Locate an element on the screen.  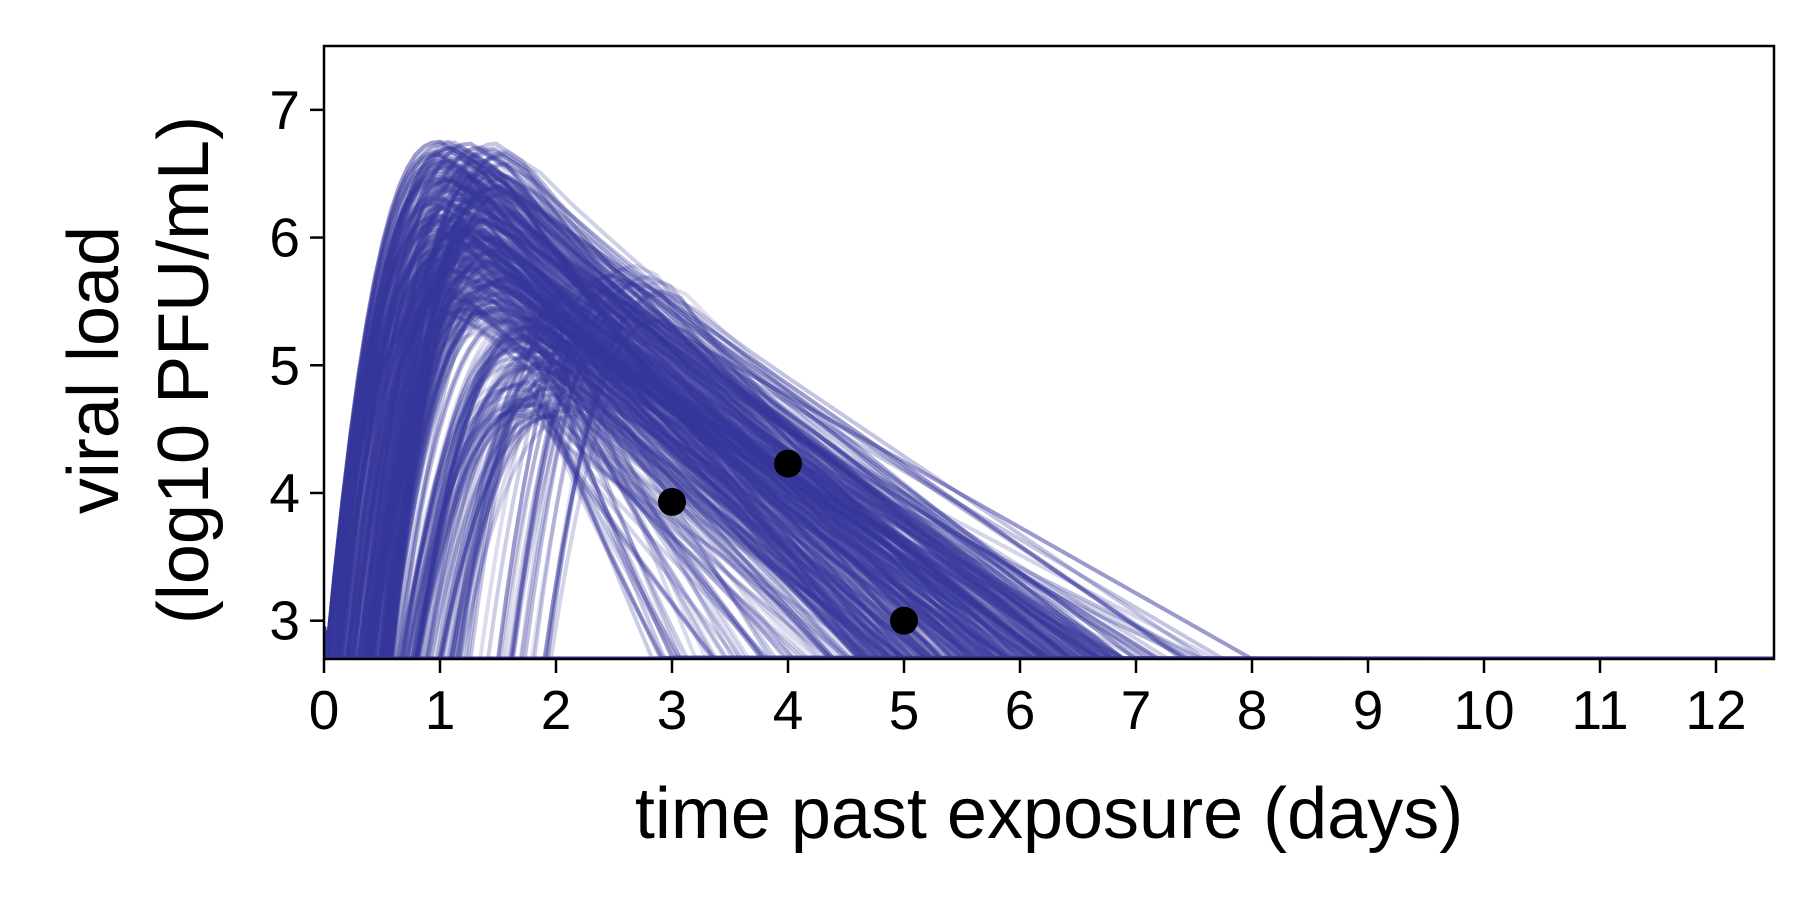
x-tick-label: 10 is located at coordinates (1483, 710).